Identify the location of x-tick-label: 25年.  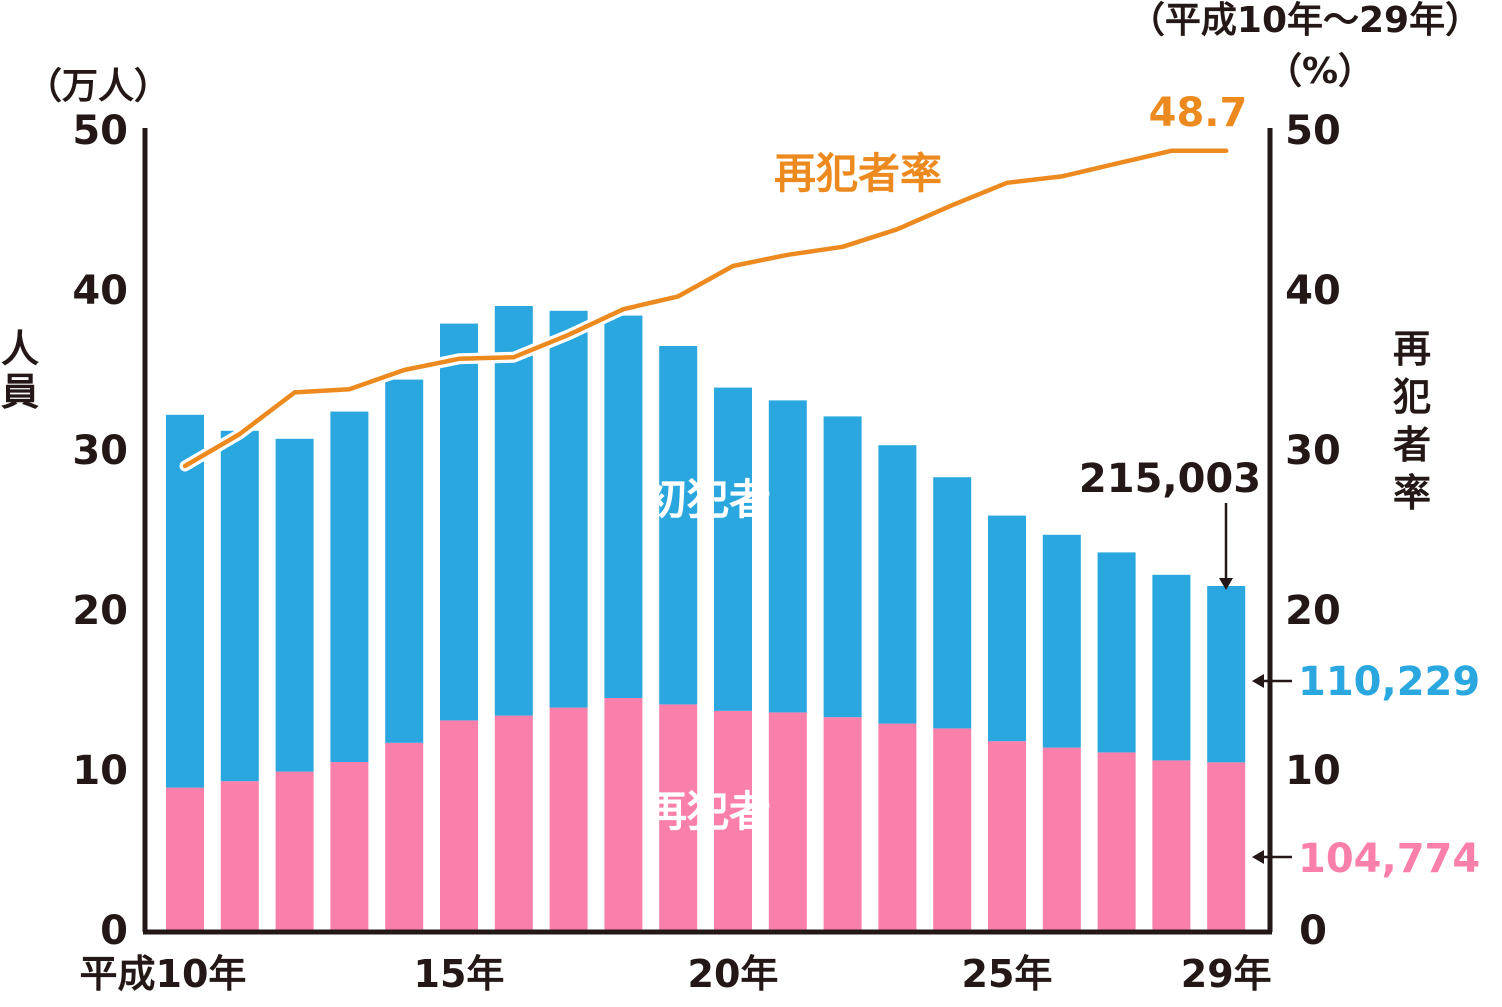
(1007, 974).